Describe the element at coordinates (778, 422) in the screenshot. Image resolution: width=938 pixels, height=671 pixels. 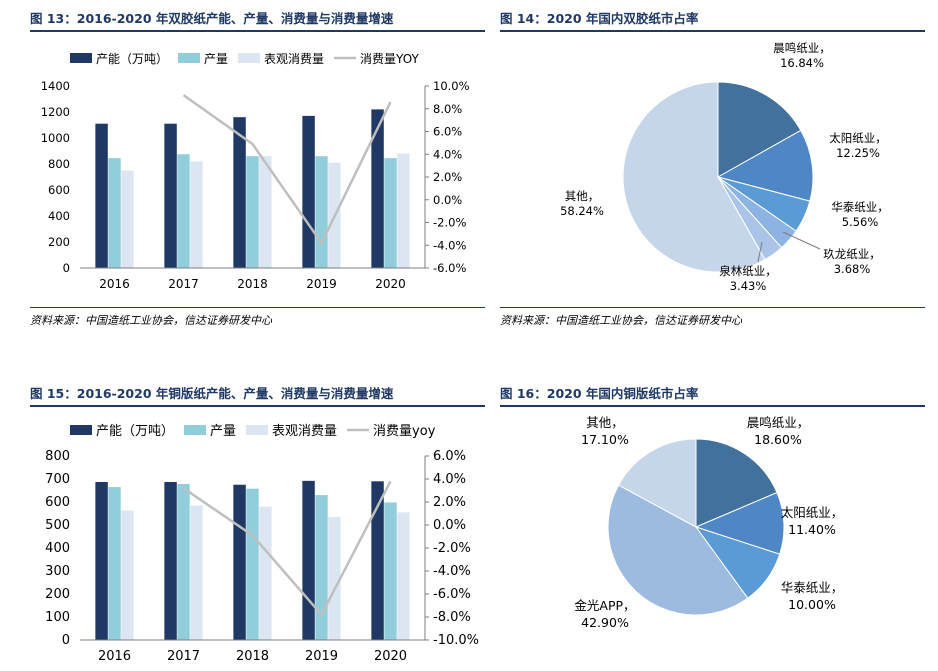
I see `fig16-slice-name-0: 晨鸣纸业，` at that location.